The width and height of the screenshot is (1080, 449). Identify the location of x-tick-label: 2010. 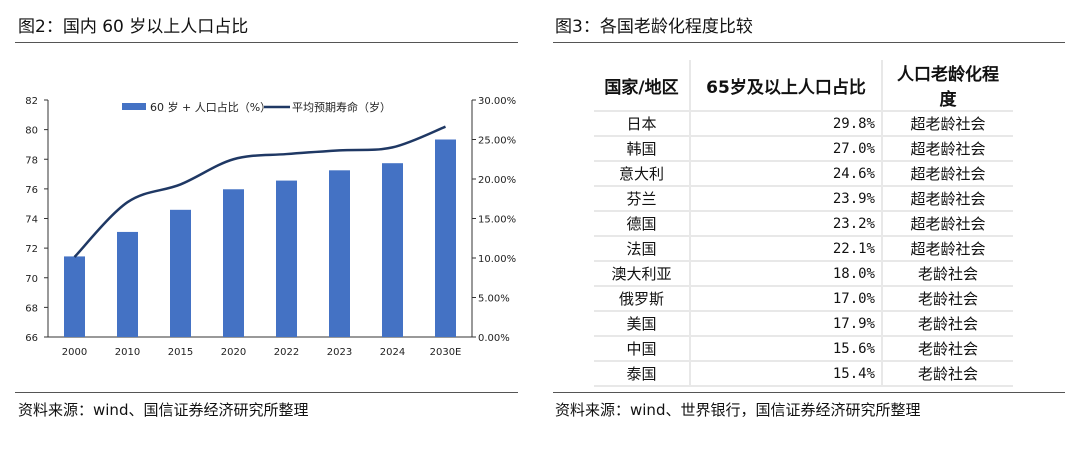
(127, 352).